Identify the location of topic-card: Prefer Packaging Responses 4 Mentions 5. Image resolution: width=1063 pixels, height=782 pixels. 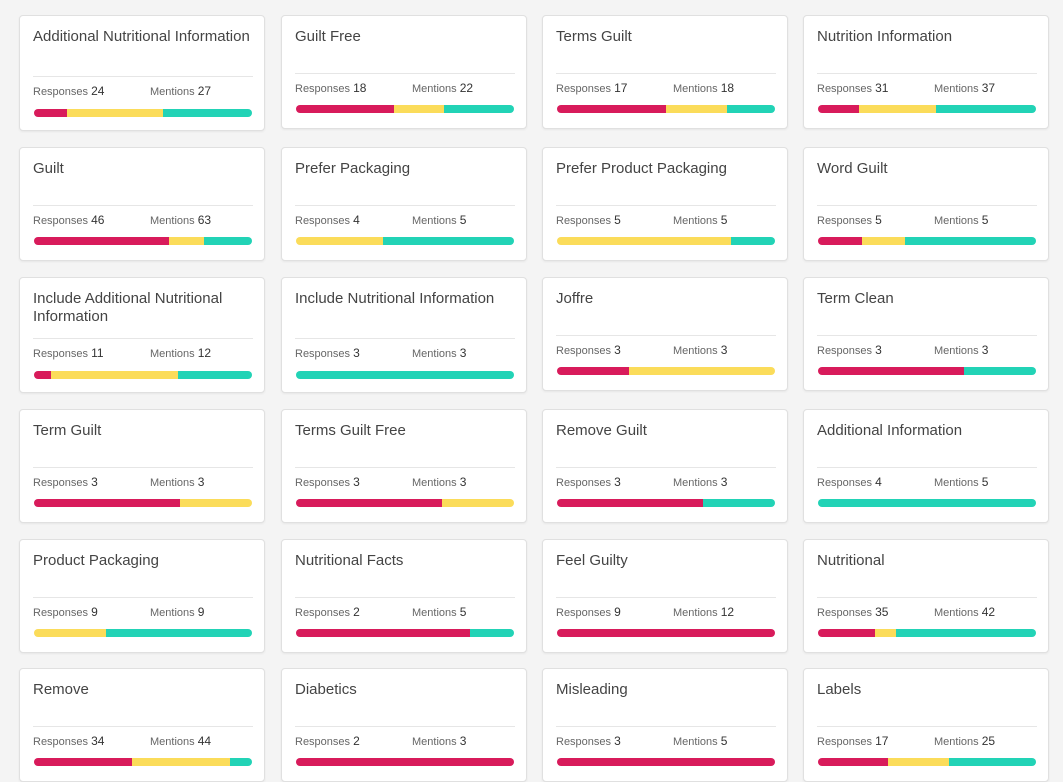
(404, 204).